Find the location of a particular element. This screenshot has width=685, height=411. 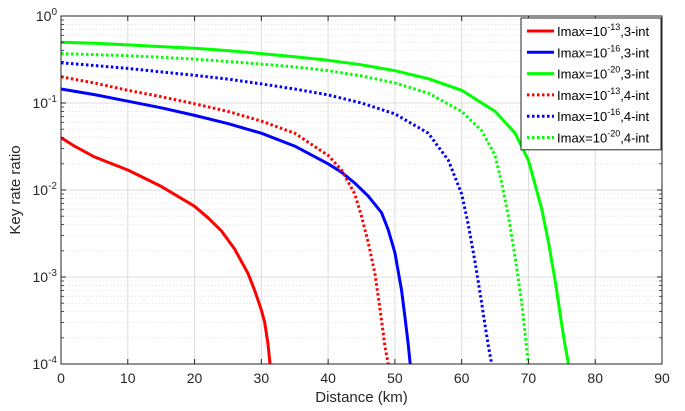

y-axis-label: Key rate ratio is located at coordinates (15, 189).